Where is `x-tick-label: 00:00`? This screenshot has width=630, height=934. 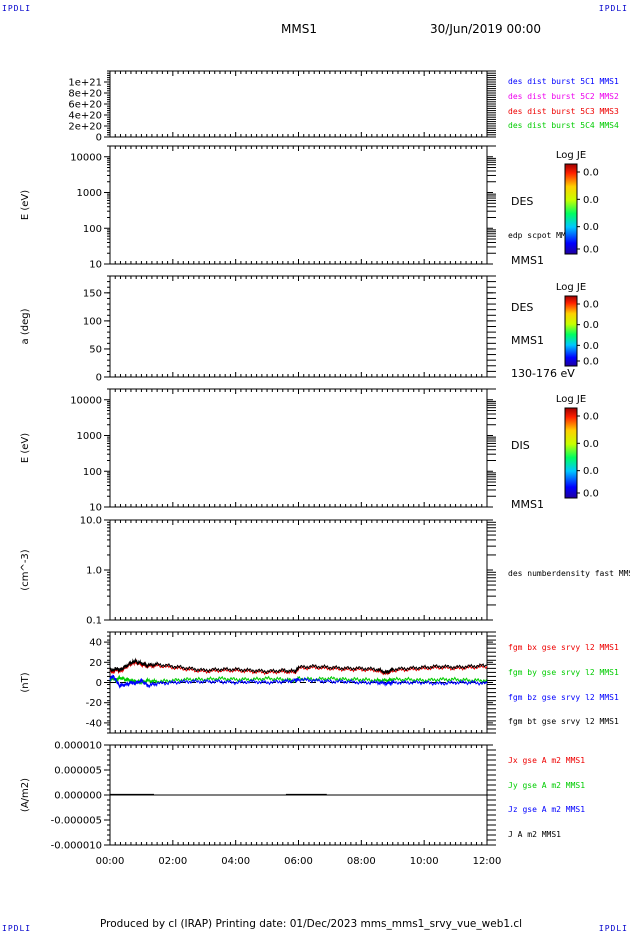
x-tick-label: 00:00 is located at coordinates (110, 861).